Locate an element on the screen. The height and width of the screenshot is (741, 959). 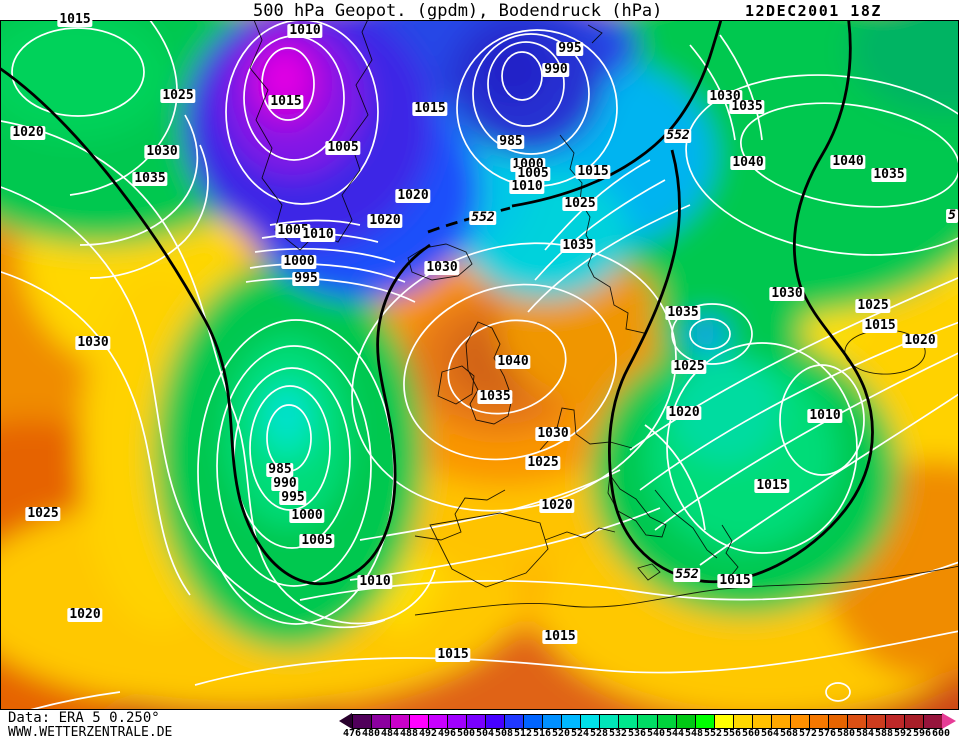
colorbar-tick-label: 572 is located at coordinates (808, 733).